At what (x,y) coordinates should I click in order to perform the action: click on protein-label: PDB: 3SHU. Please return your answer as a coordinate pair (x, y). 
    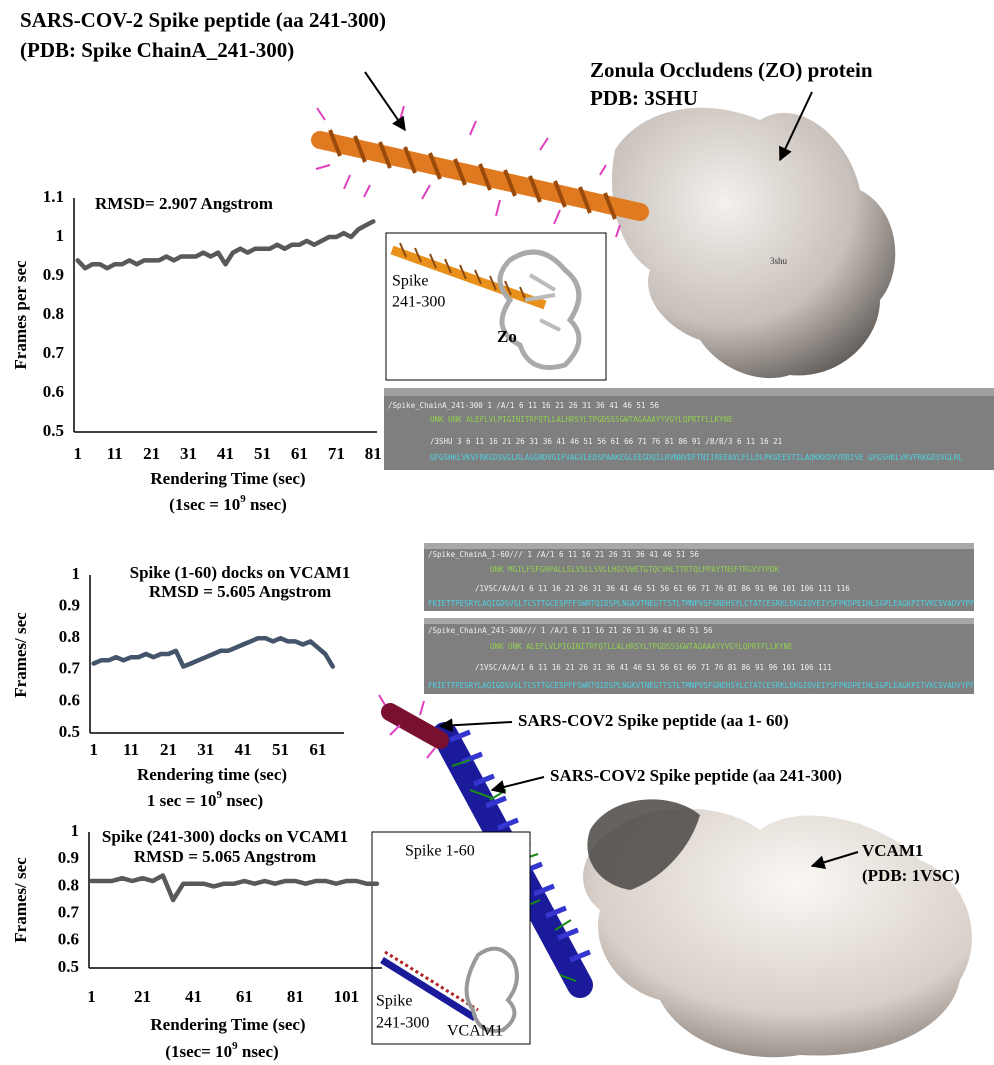
    Looking at the image, I should click on (644, 98).